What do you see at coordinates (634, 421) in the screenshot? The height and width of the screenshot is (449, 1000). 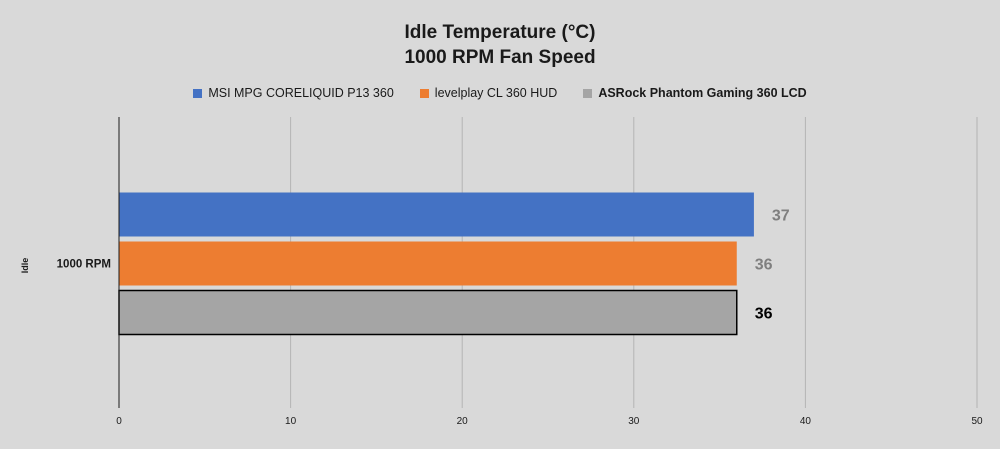 I see `x-tick-label-3: 30` at bounding box center [634, 421].